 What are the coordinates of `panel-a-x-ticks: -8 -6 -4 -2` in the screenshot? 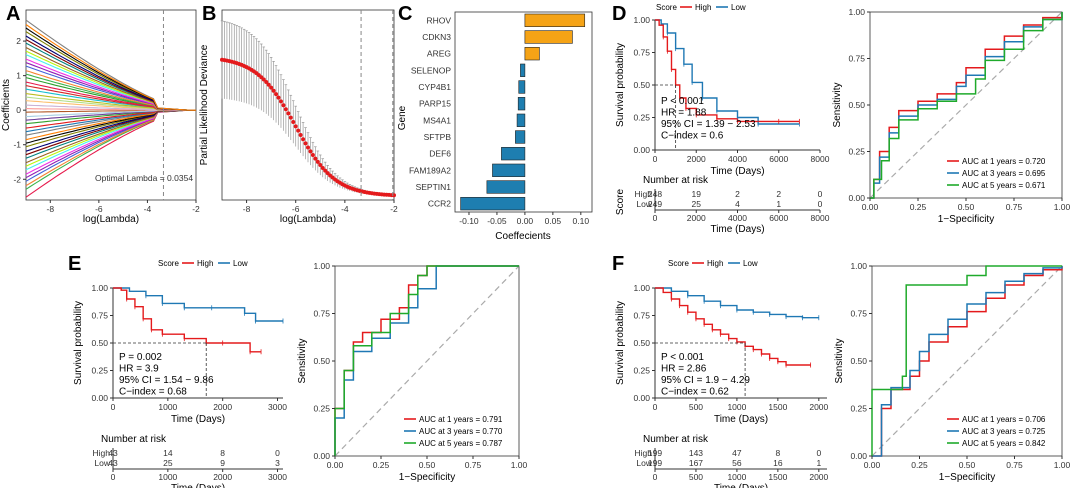 It's located at (123, 207).